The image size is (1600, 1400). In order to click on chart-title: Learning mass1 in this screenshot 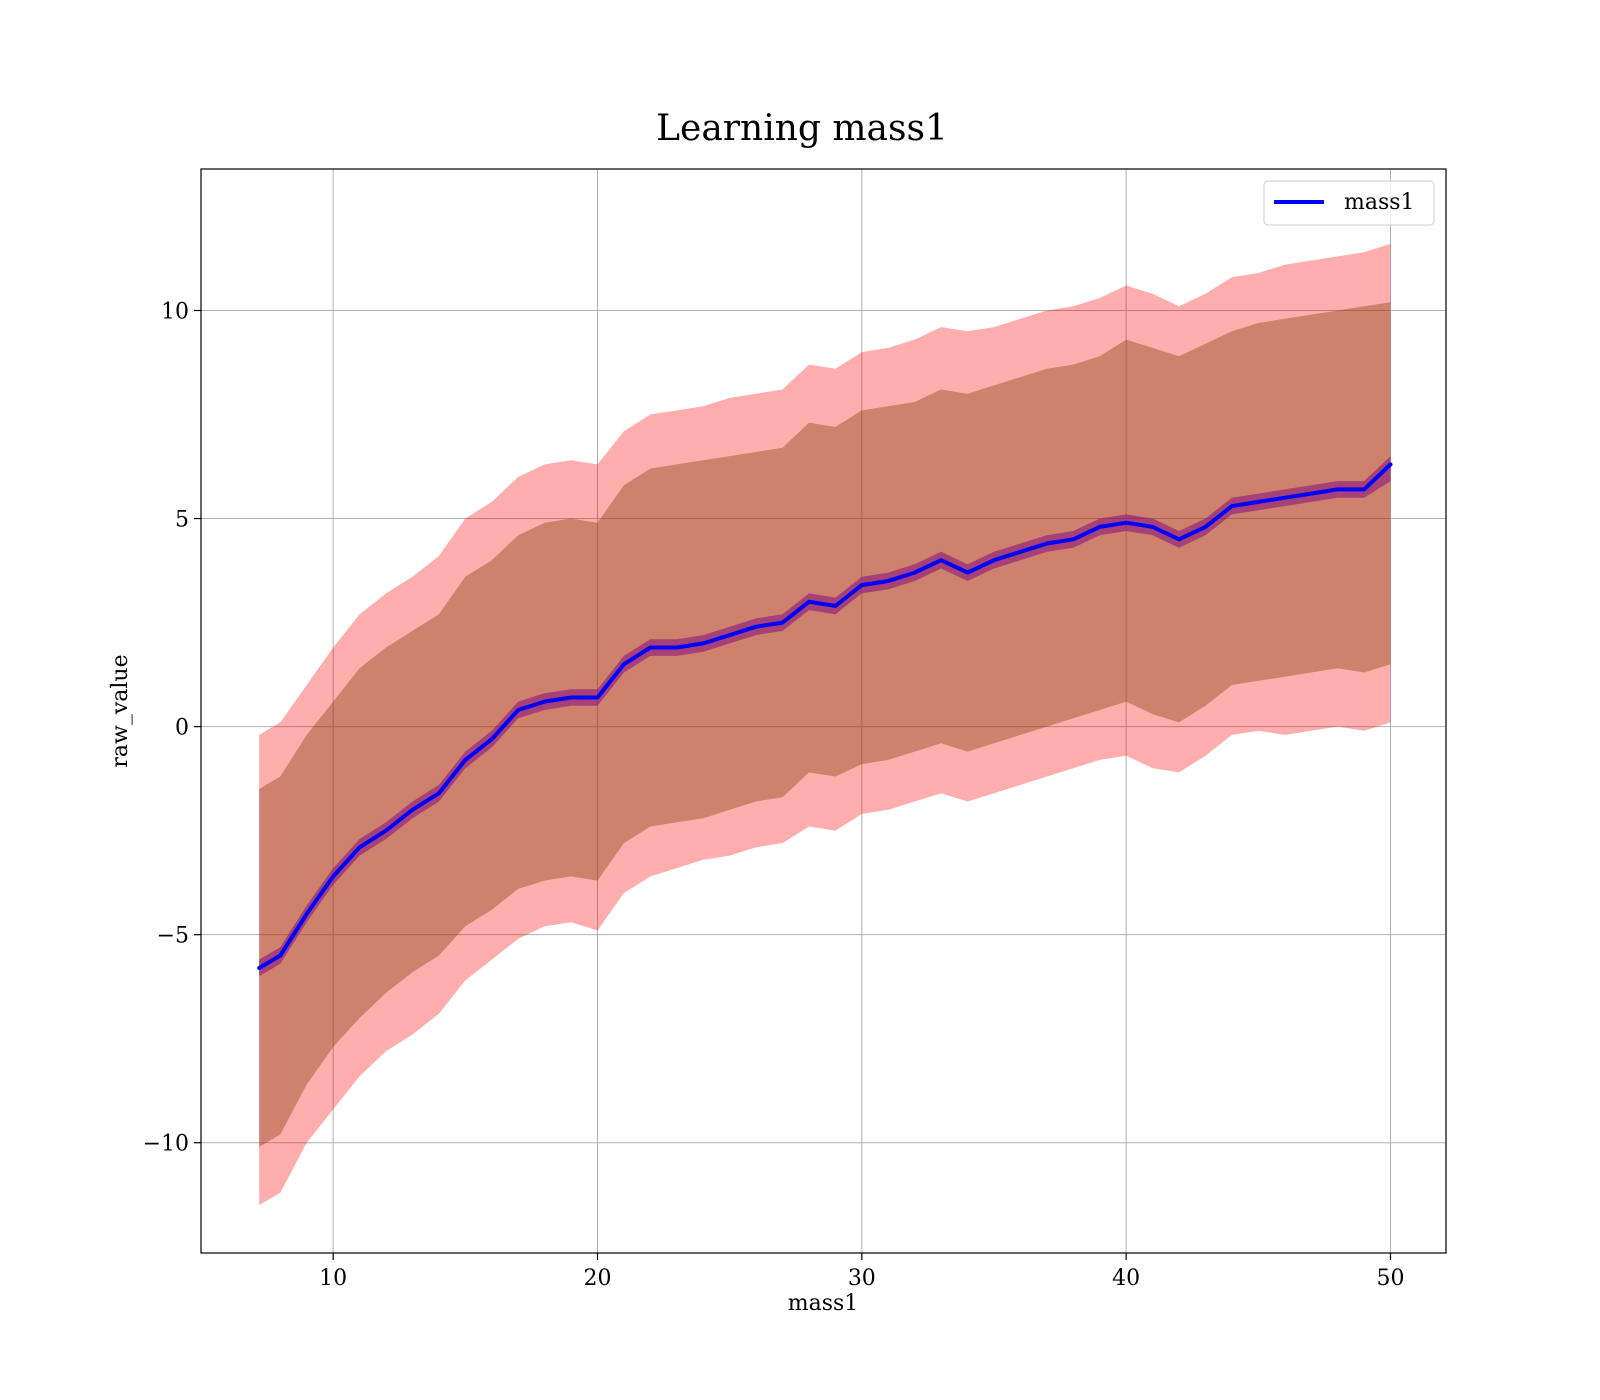, I will do `click(802, 128)`.